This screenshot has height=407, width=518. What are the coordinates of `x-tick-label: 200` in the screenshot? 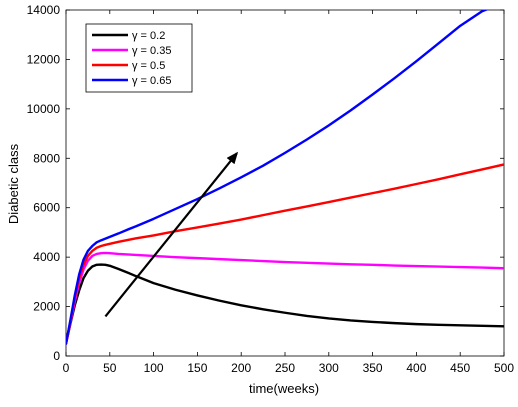 It's located at (241, 368).